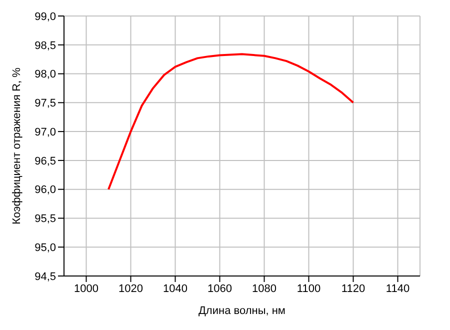  I want to click on y-tick-label: 99,0, so click(45, 16).